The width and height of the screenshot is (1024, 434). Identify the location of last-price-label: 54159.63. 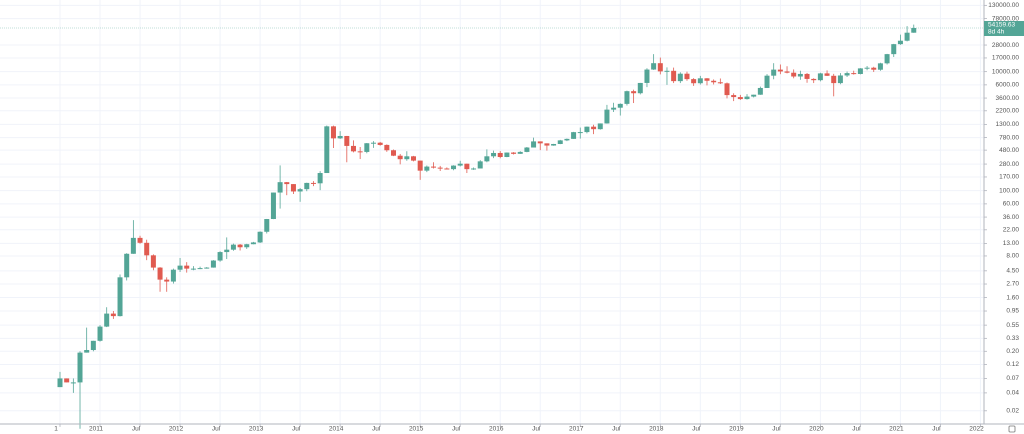
(1001, 25).